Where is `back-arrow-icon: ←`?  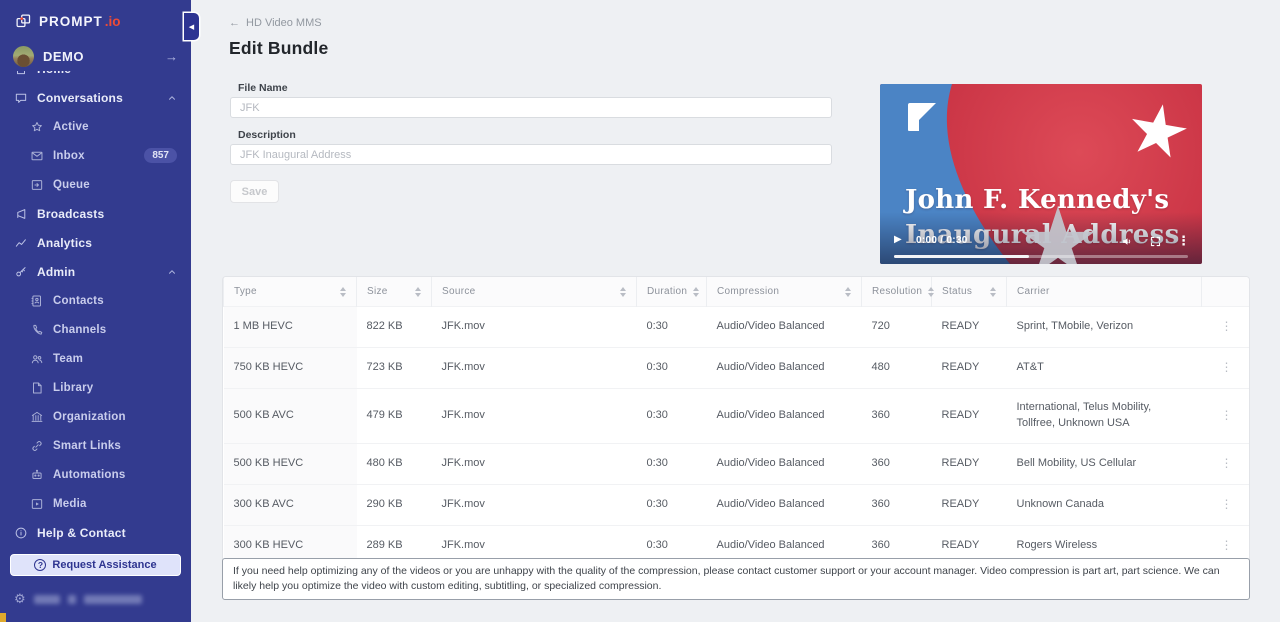
back-arrow-icon: ← is located at coordinates (234, 23).